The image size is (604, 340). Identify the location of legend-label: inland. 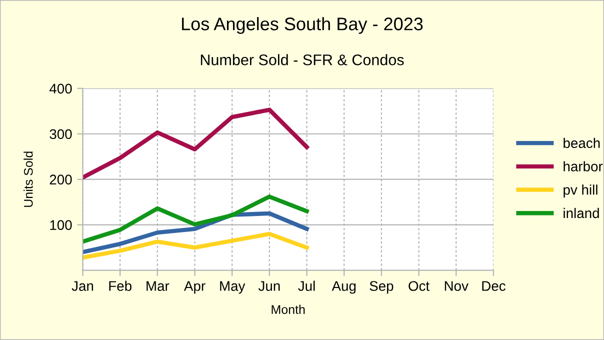
(581, 213).